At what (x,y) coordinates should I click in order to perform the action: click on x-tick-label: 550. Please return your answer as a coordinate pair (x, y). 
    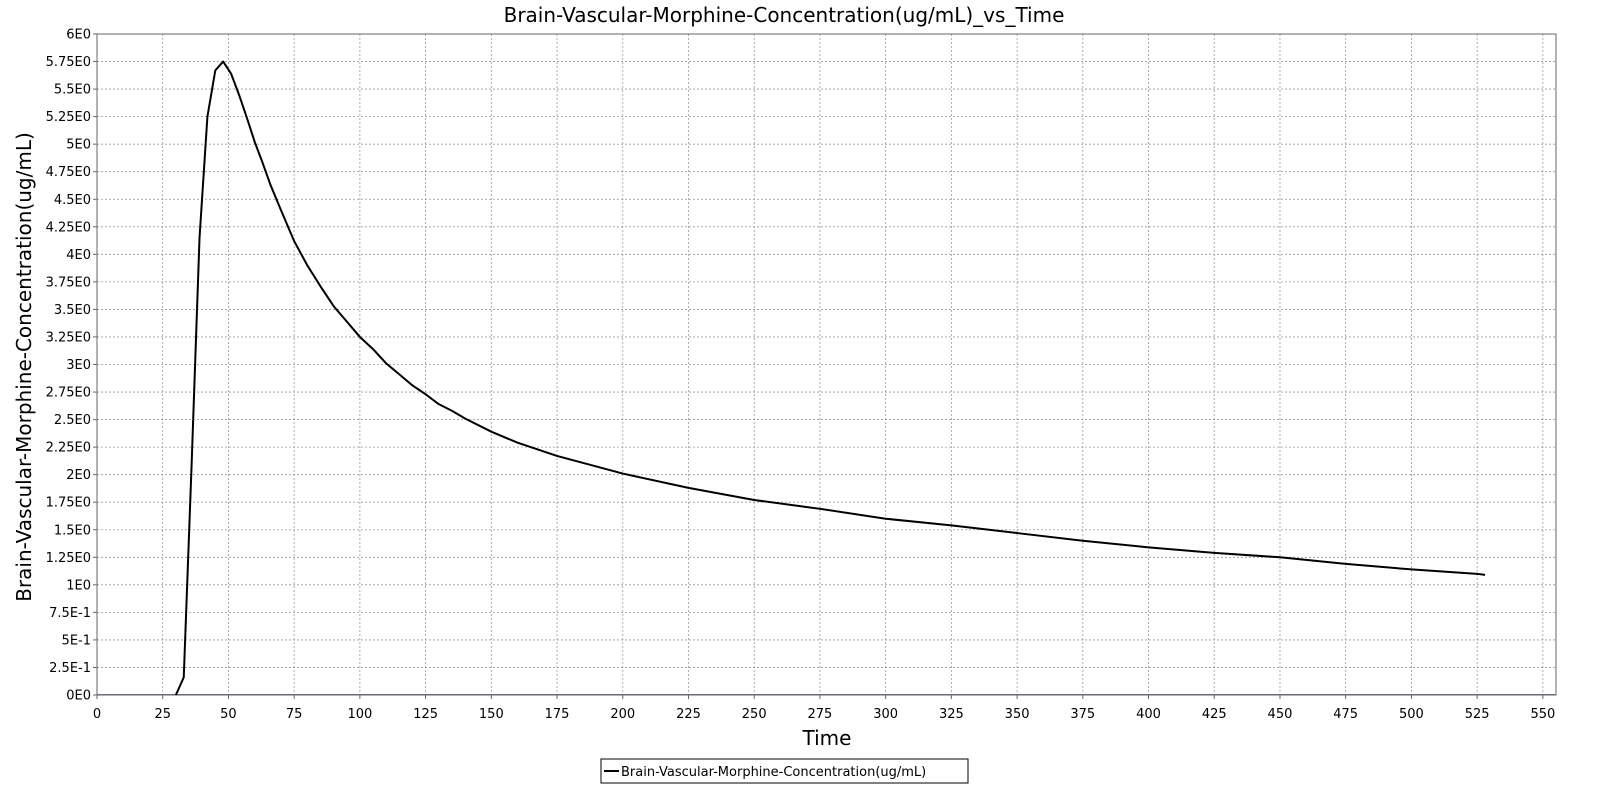
    Looking at the image, I should click on (1542, 714).